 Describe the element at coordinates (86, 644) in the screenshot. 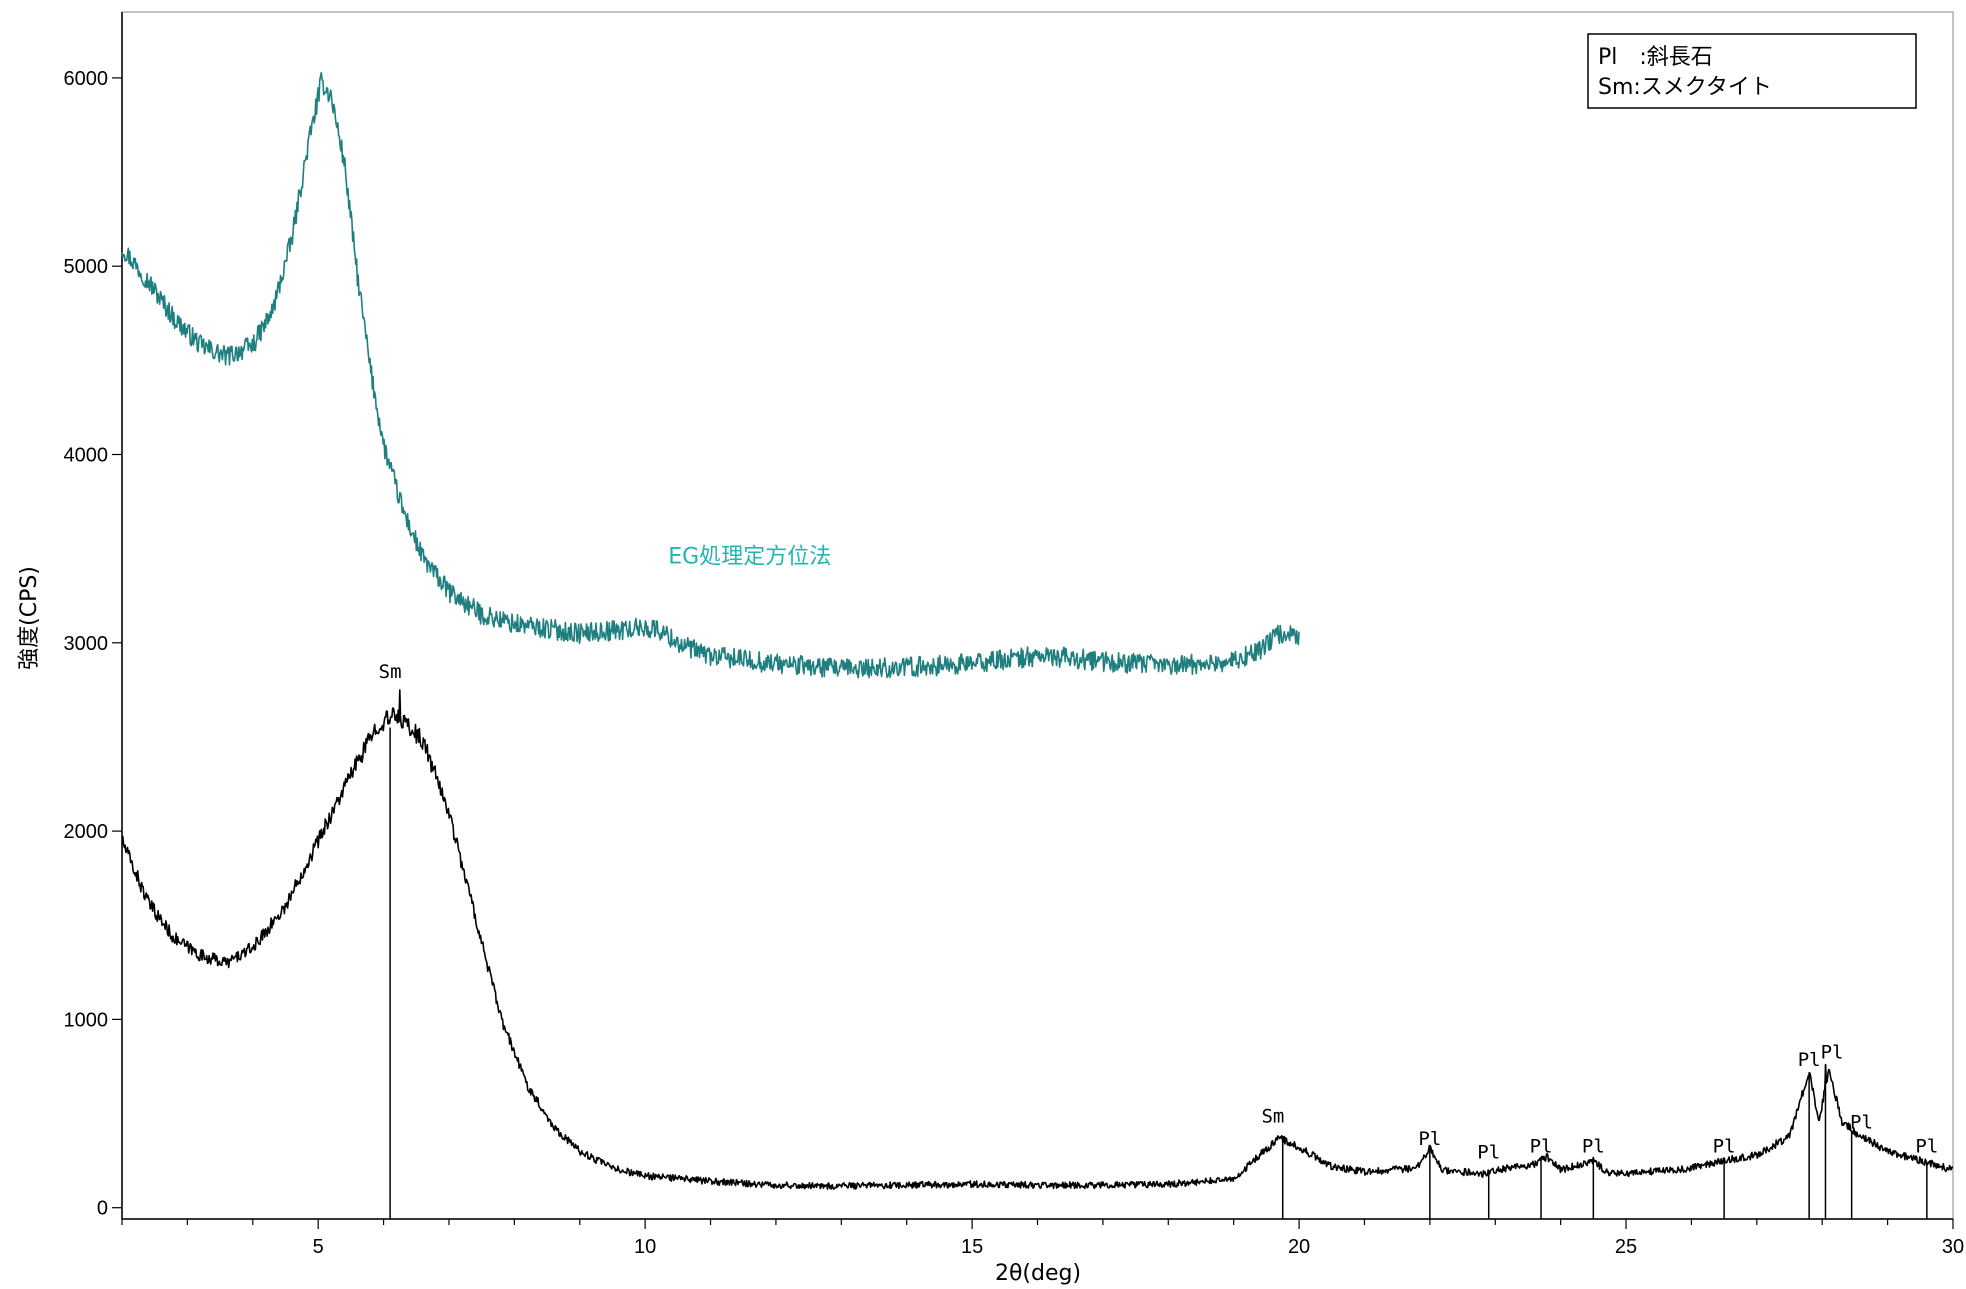

I see `y-tick-label: 3000` at that location.